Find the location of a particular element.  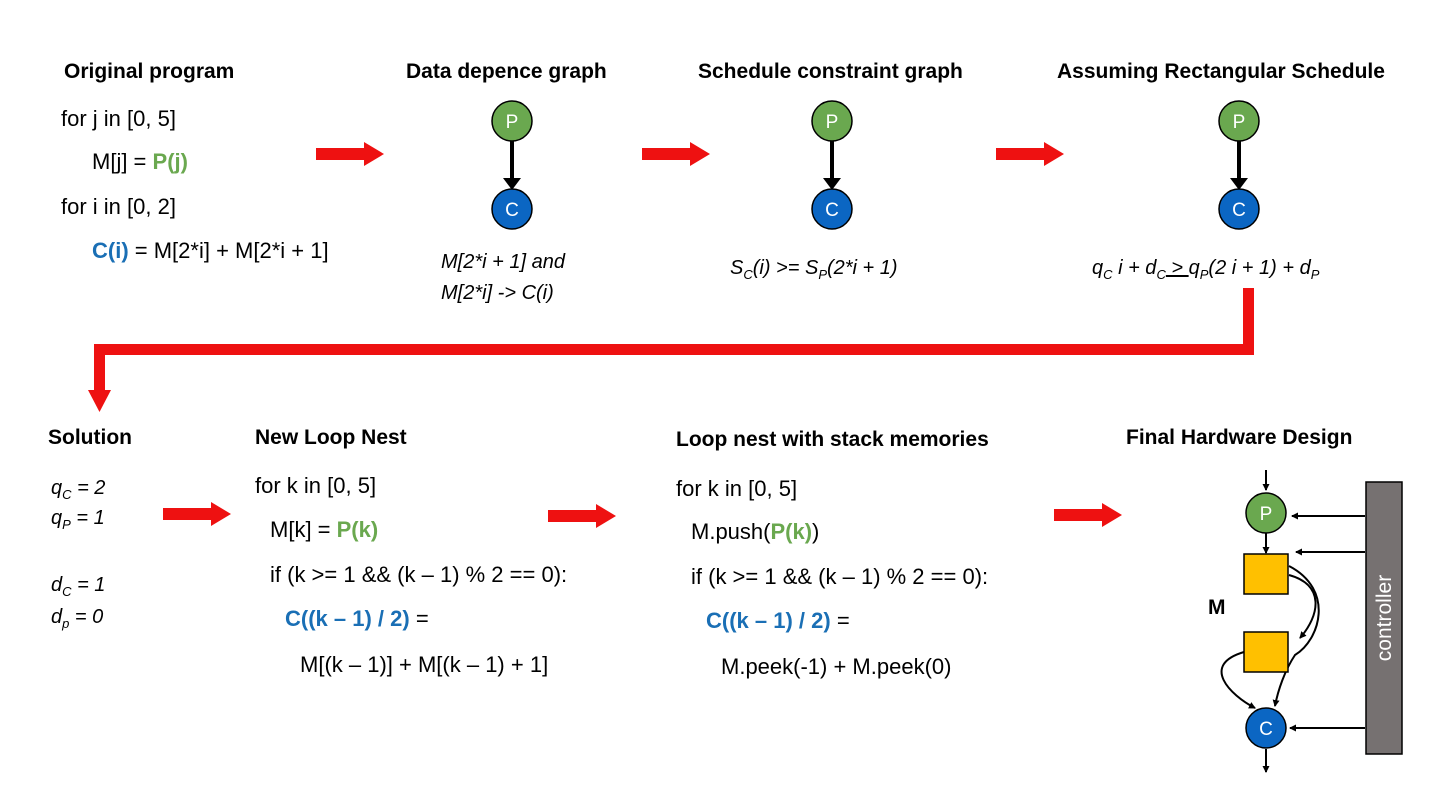

hw-c-node is located at coordinates (1266, 728).